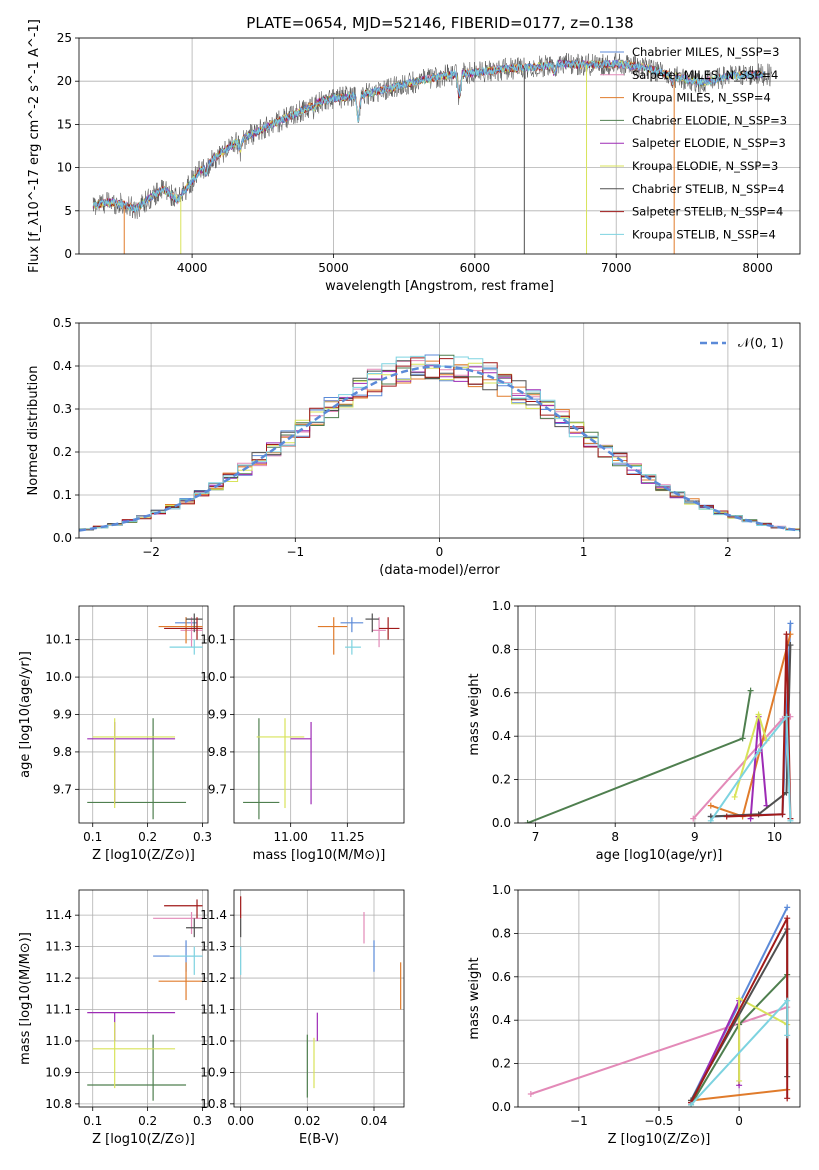 The image size is (819, 1170). I want to click on weight_vs_age-tick-label-y: 0.8, so click(501, 649).